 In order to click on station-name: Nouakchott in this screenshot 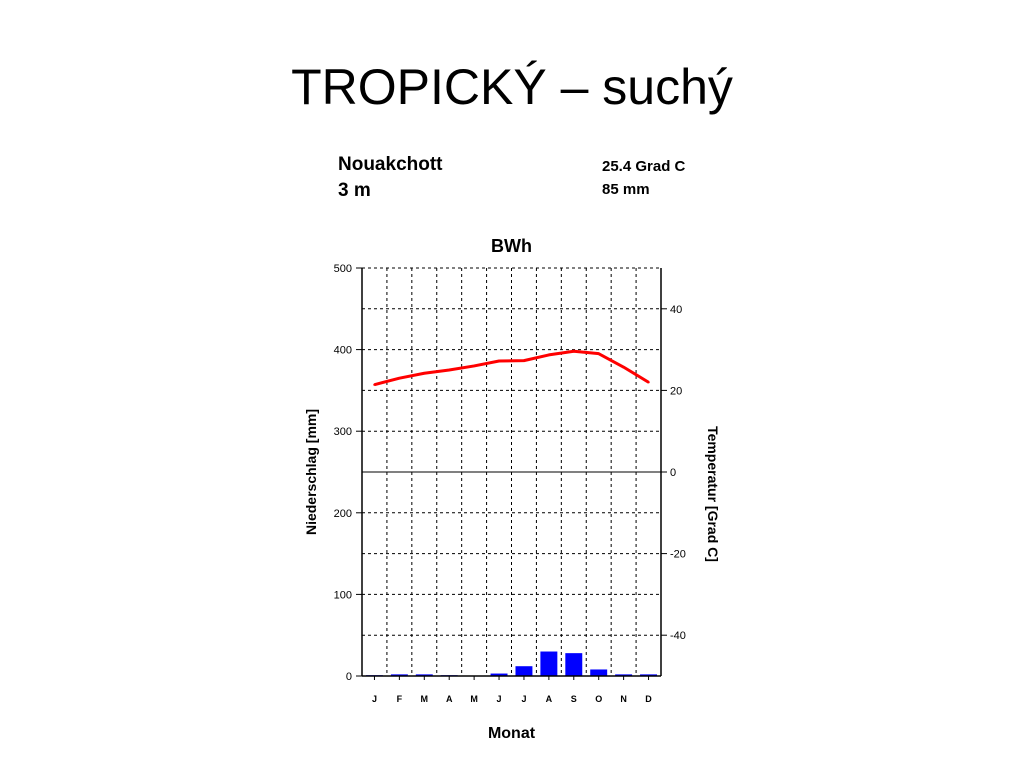, I will do `click(390, 164)`.